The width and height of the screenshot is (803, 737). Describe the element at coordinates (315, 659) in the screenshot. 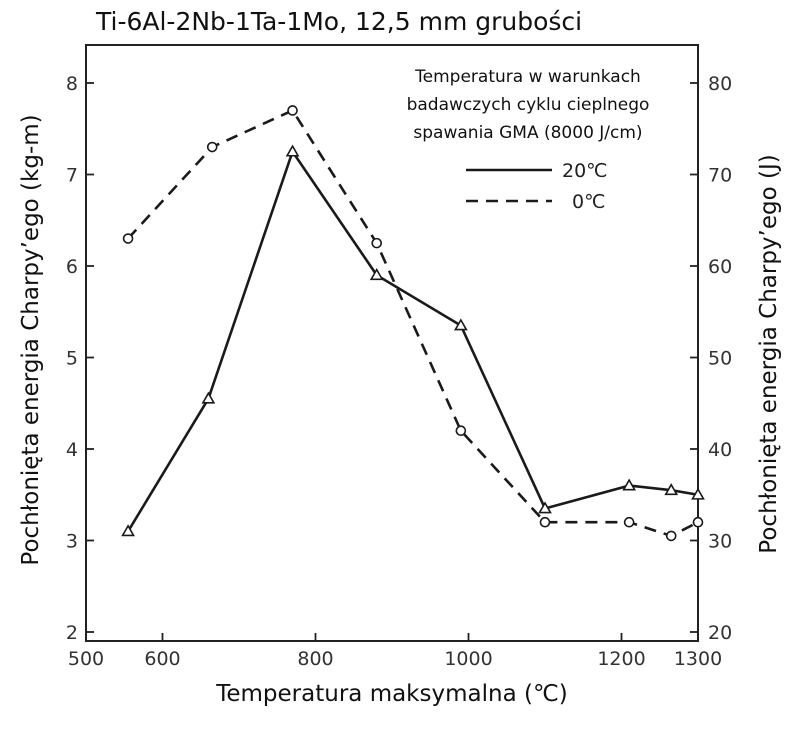

I see `x-tick-label: 800` at that location.